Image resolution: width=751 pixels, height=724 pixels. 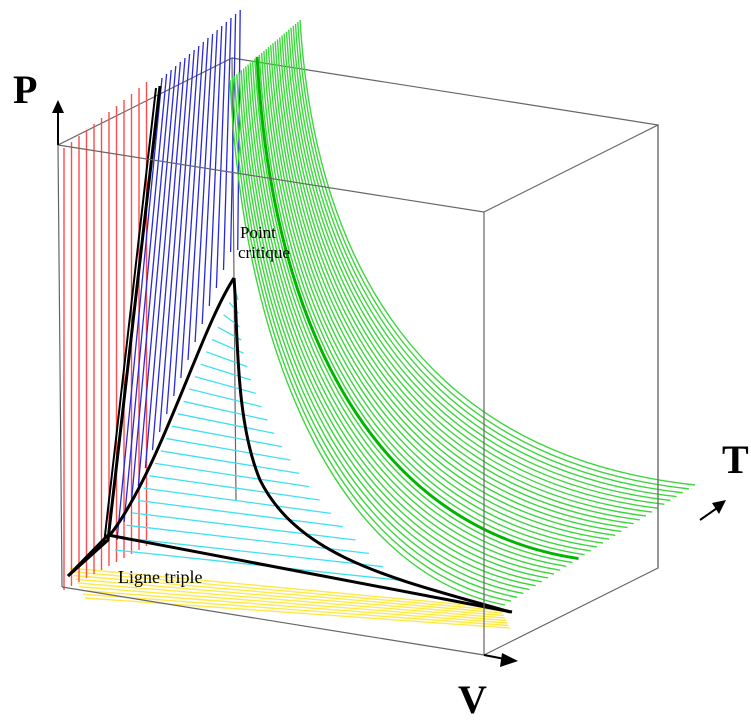 I want to click on t-axis-arrowhead, so click(x=719, y=507).